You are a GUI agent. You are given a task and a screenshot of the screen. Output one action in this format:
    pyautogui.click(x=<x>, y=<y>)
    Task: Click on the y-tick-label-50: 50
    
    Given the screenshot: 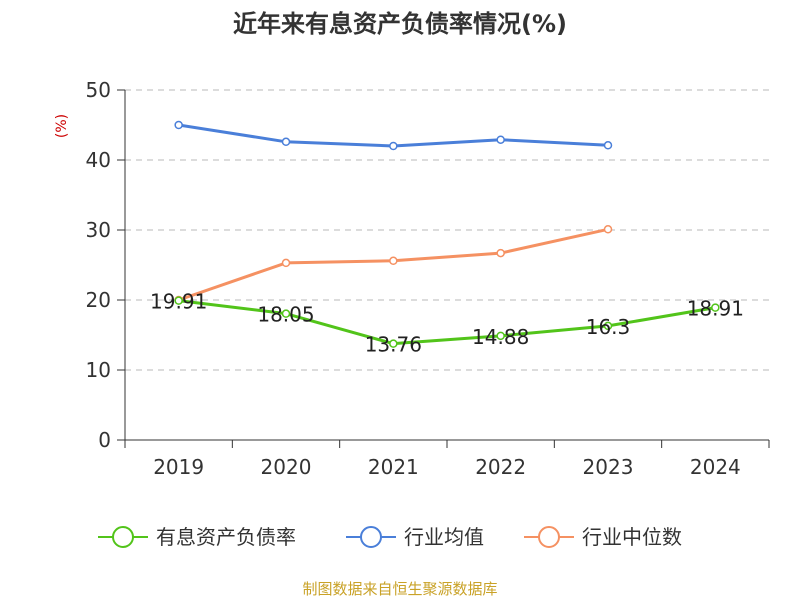 What is the action you would take?
    pyautogui.click(x=98, y=90)
    